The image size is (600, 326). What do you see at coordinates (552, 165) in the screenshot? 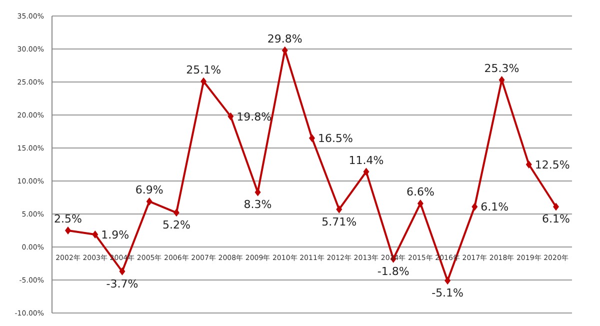
I see `data-label: 12.5%` at bounding box center [552, 165].